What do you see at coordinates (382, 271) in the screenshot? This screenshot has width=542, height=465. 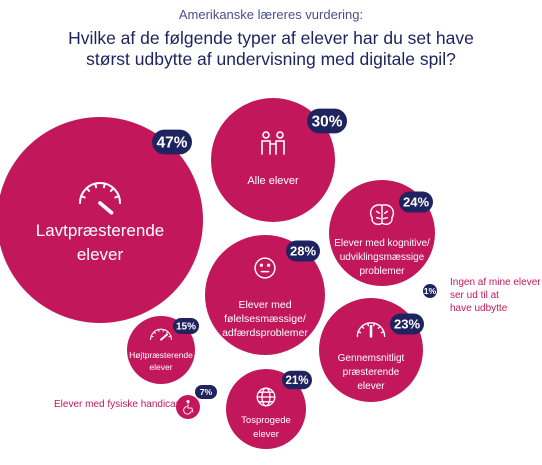 I see `bubble-label: problemer` at bounding box center [382, 271].